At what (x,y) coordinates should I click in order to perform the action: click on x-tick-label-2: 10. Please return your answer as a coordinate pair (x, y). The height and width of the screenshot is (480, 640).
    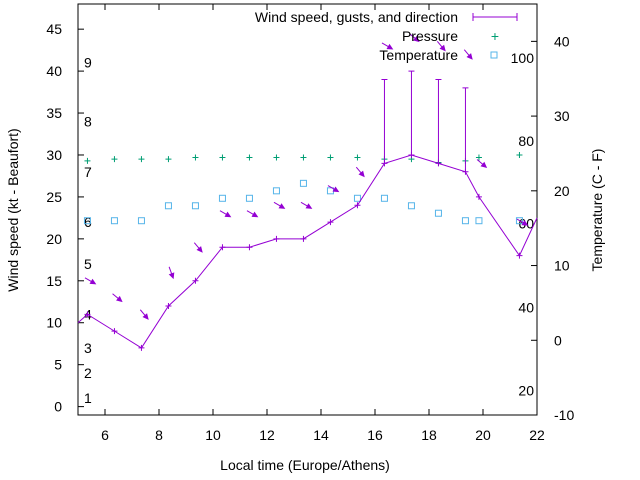
    Looking at the image, I should click on (213, 435).